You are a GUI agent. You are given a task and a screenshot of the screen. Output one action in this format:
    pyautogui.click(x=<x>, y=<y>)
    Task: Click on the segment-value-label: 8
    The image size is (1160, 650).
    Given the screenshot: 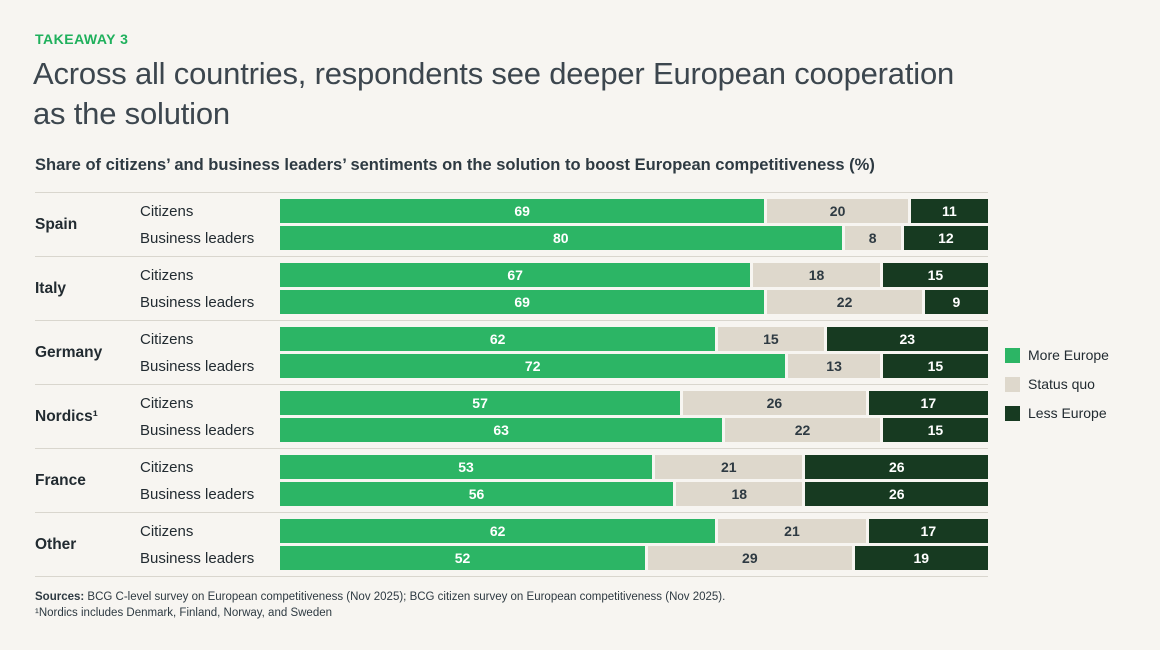 What is the action you would take?
    pyautogui.click(x=872, y=238)
    